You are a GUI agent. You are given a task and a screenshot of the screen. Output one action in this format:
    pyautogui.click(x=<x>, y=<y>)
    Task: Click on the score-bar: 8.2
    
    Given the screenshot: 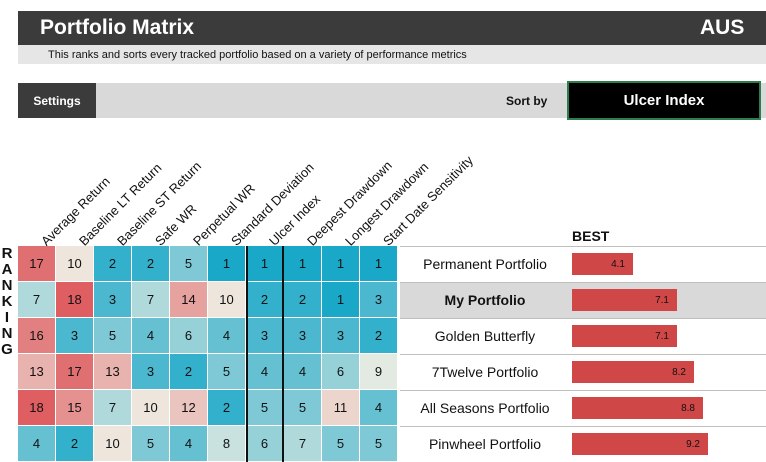 What is the action you would take?
    pyautogui.click(x=633, y=372)
    